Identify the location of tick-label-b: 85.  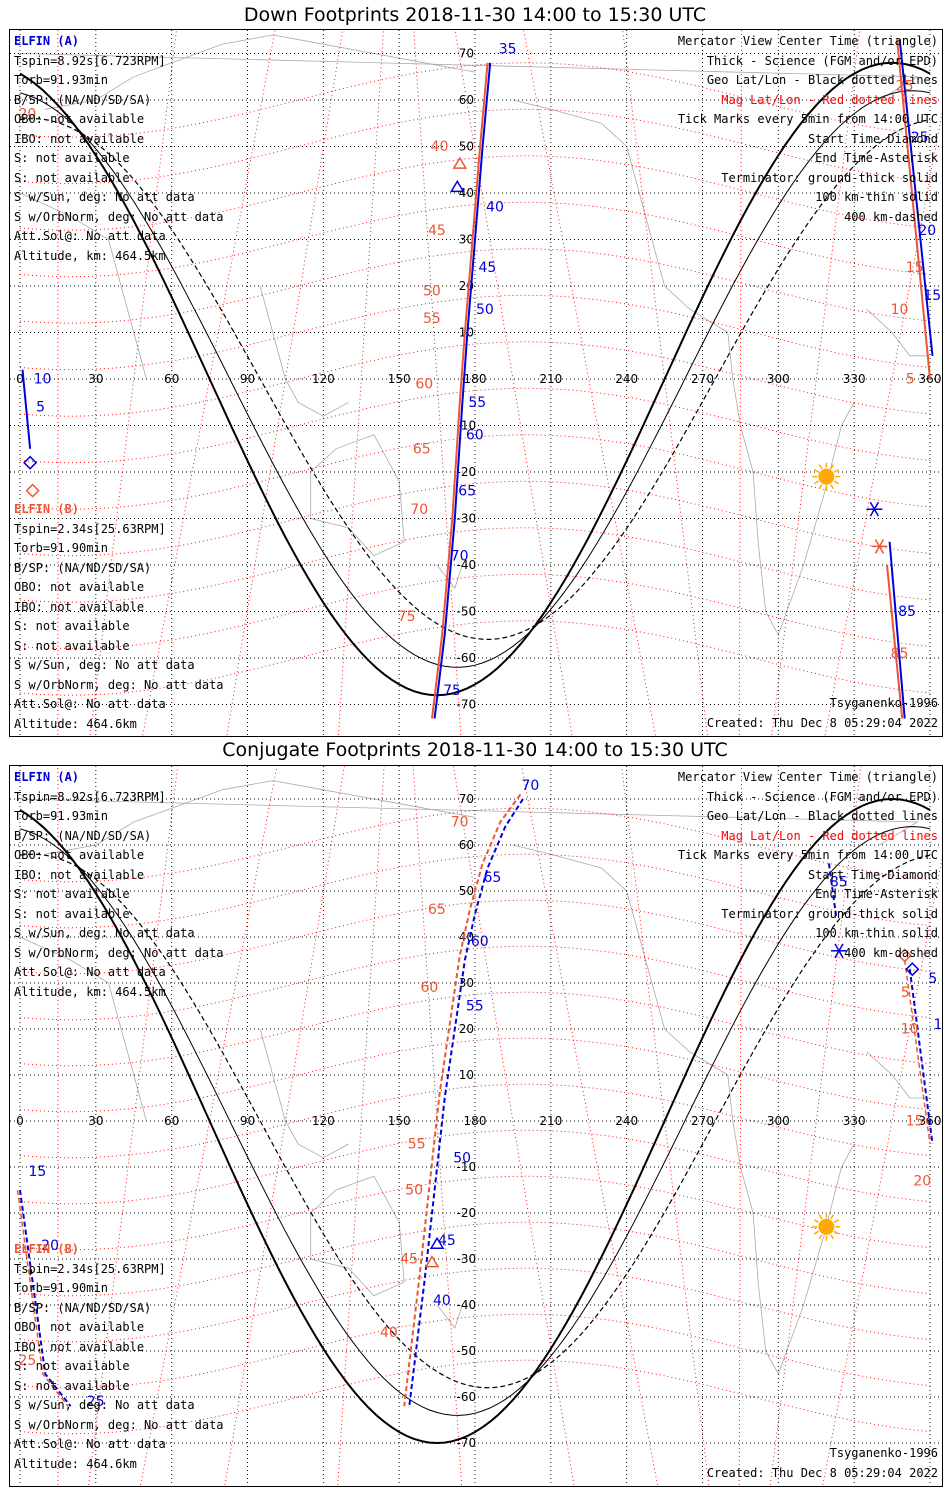
(900, 654).